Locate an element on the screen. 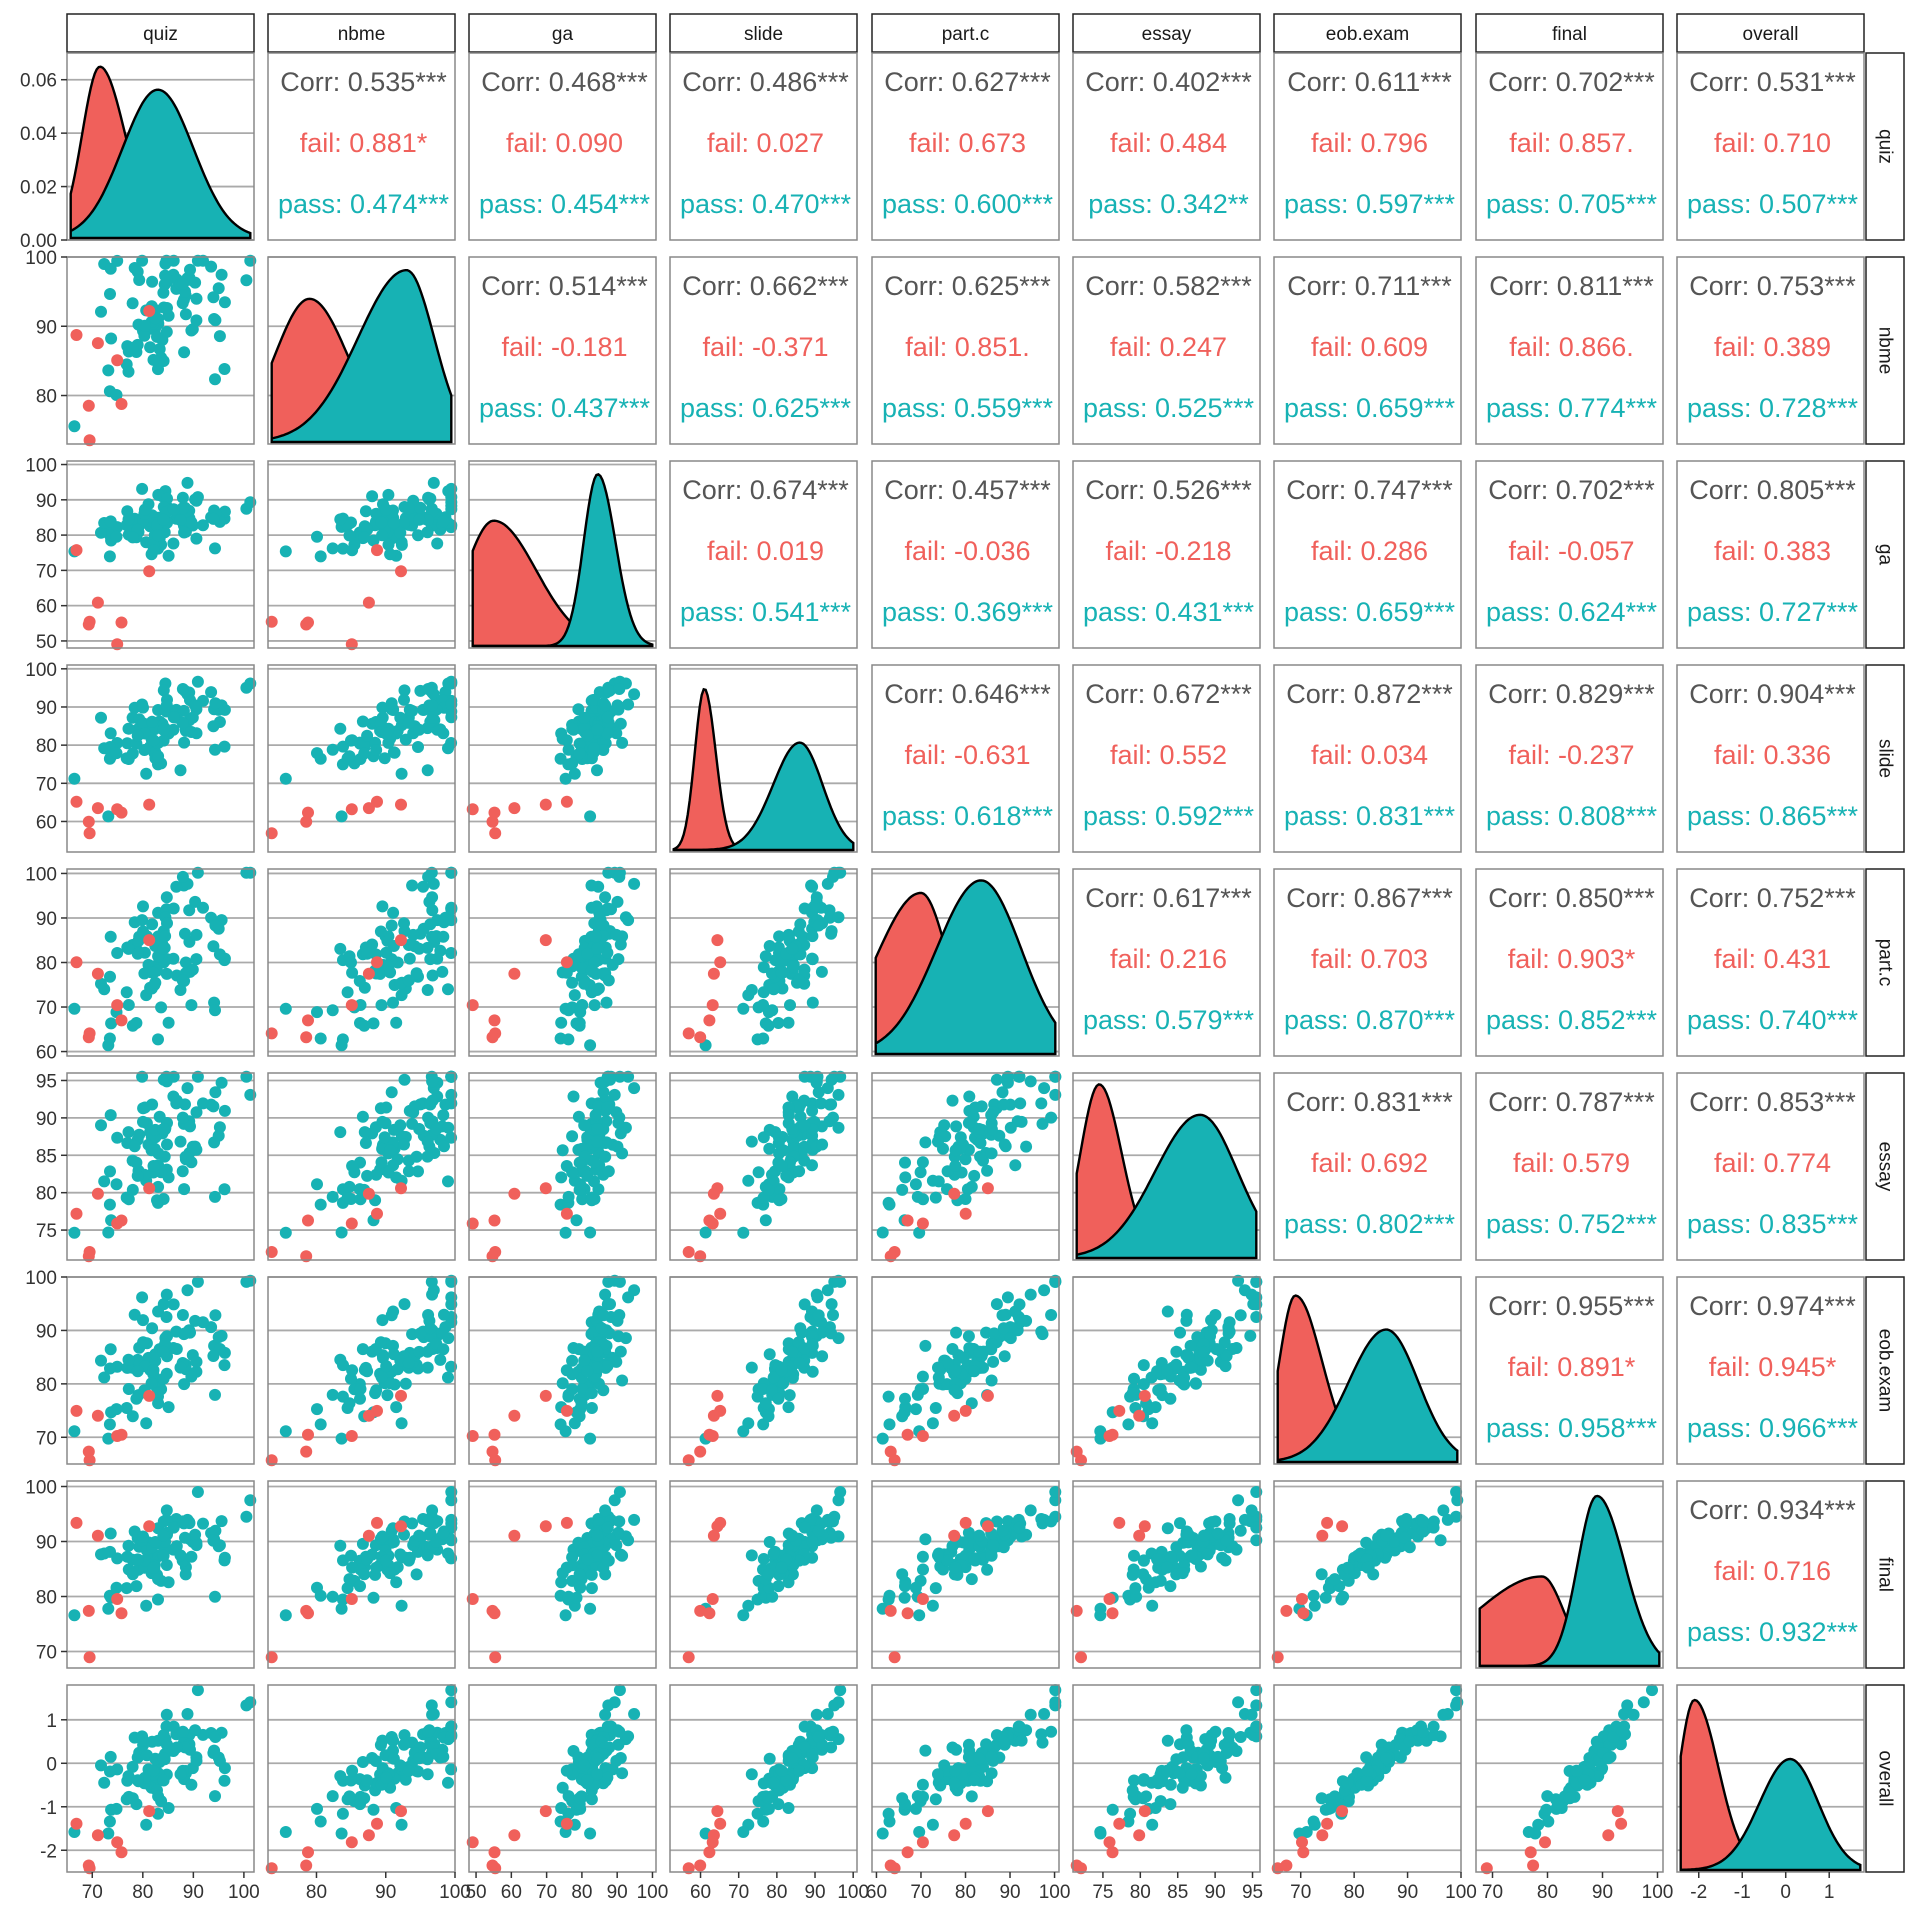 The image size is (1920, 1920). corr-overall: Corr: 0.617*** is located at coordinates (1168, 898).